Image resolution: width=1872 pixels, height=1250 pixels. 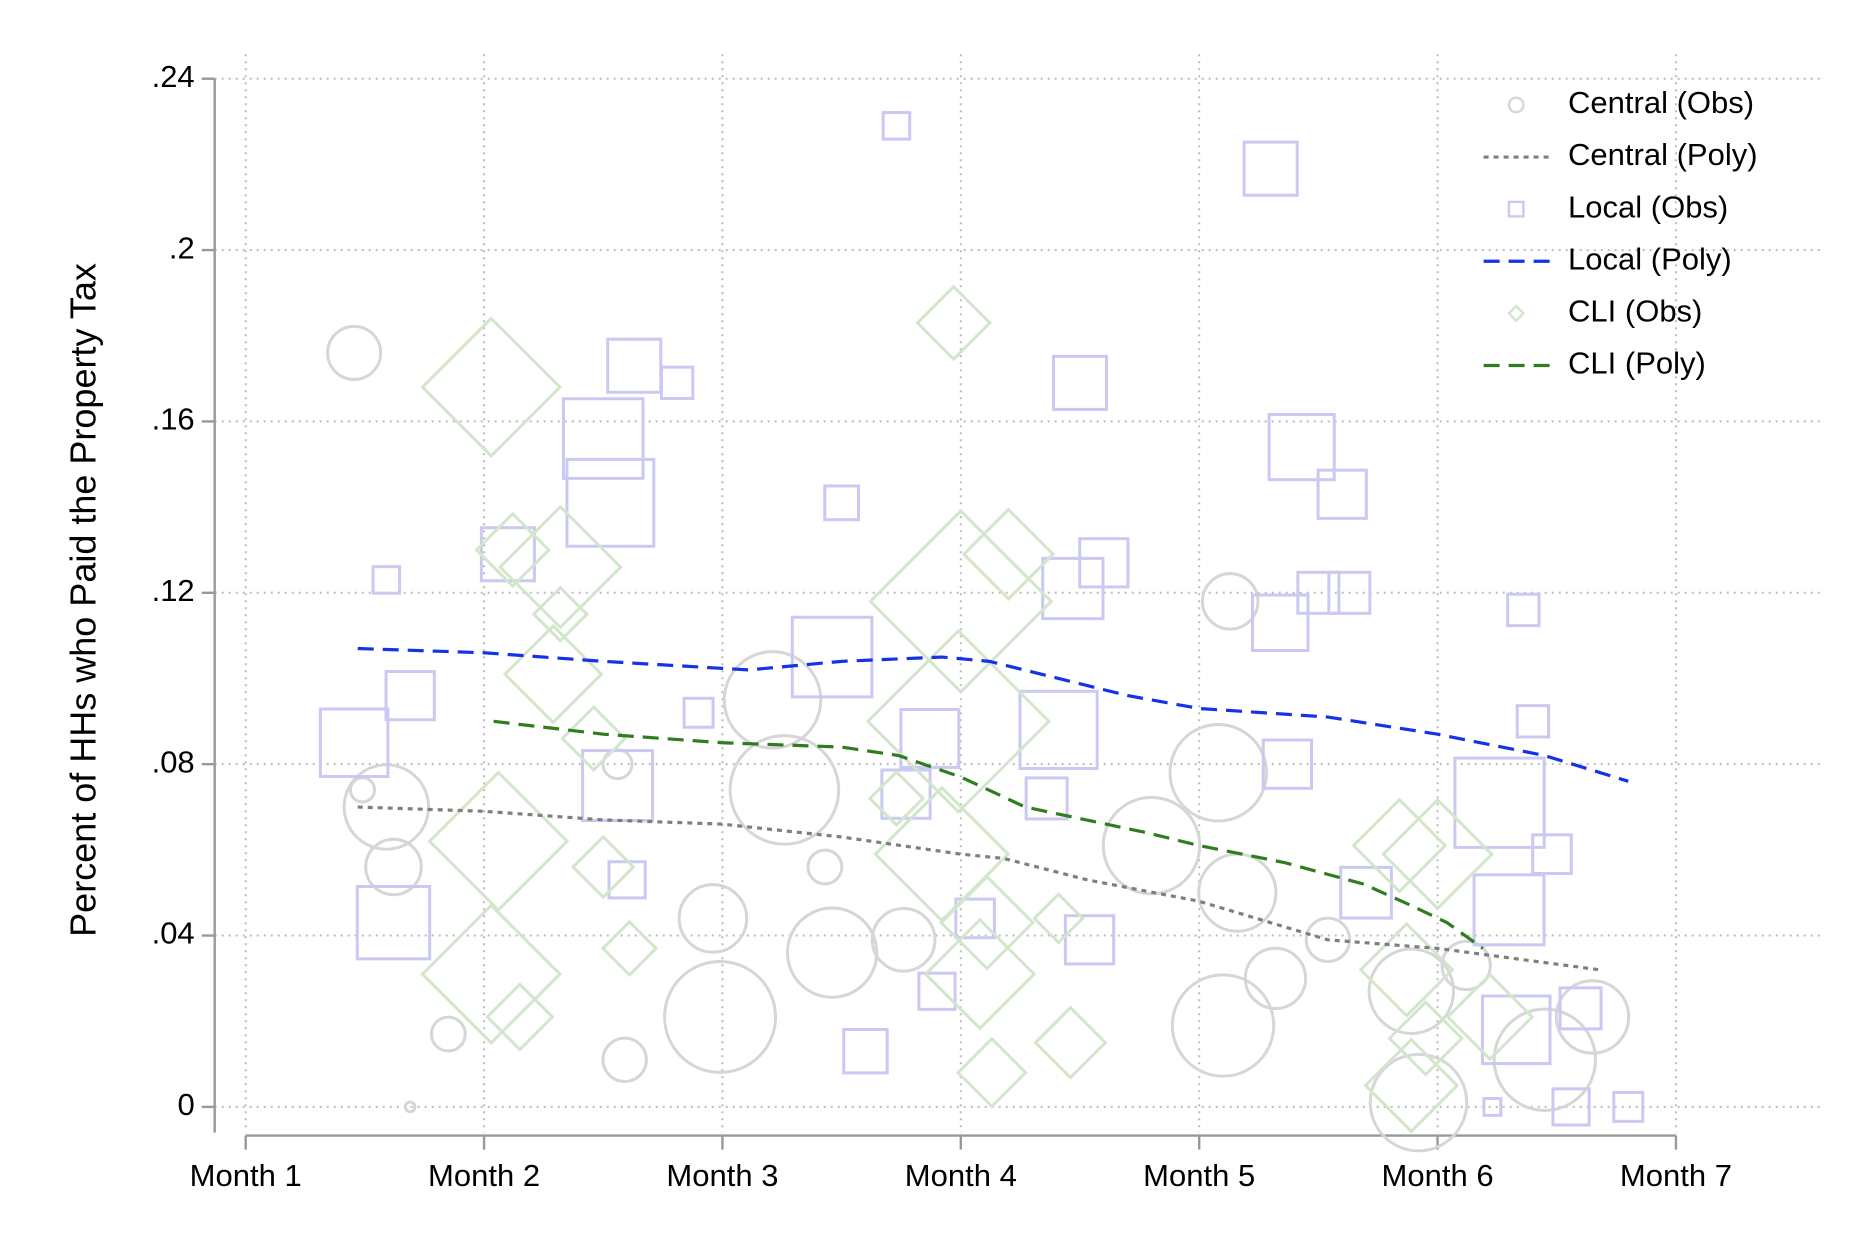 What do you see at coordinates (1438, 1175) in the screenshot?
I see `x-tick-label: Month 6` at bounding box center [1438, 1175].